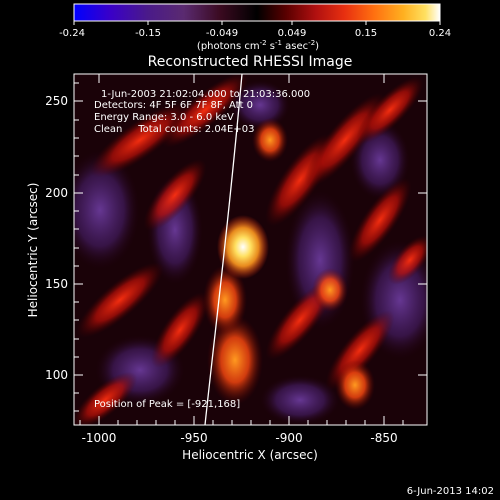 The height and width of the screenshot is (500, 500). What do you see at coordinates (56, 101) in the screenshot?
I see `y-tick-label: 250` at bounding box center [56, 101].